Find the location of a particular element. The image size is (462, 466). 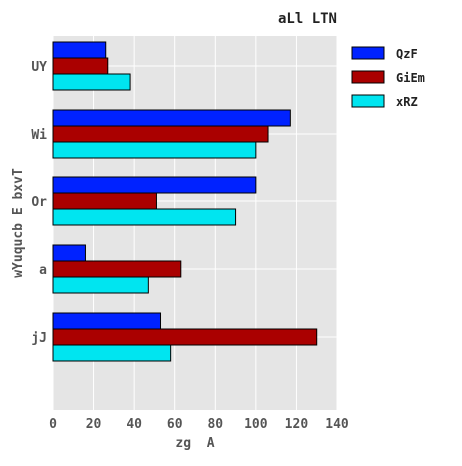

bar-QzF-Wi is located at coordinates (171, 118).